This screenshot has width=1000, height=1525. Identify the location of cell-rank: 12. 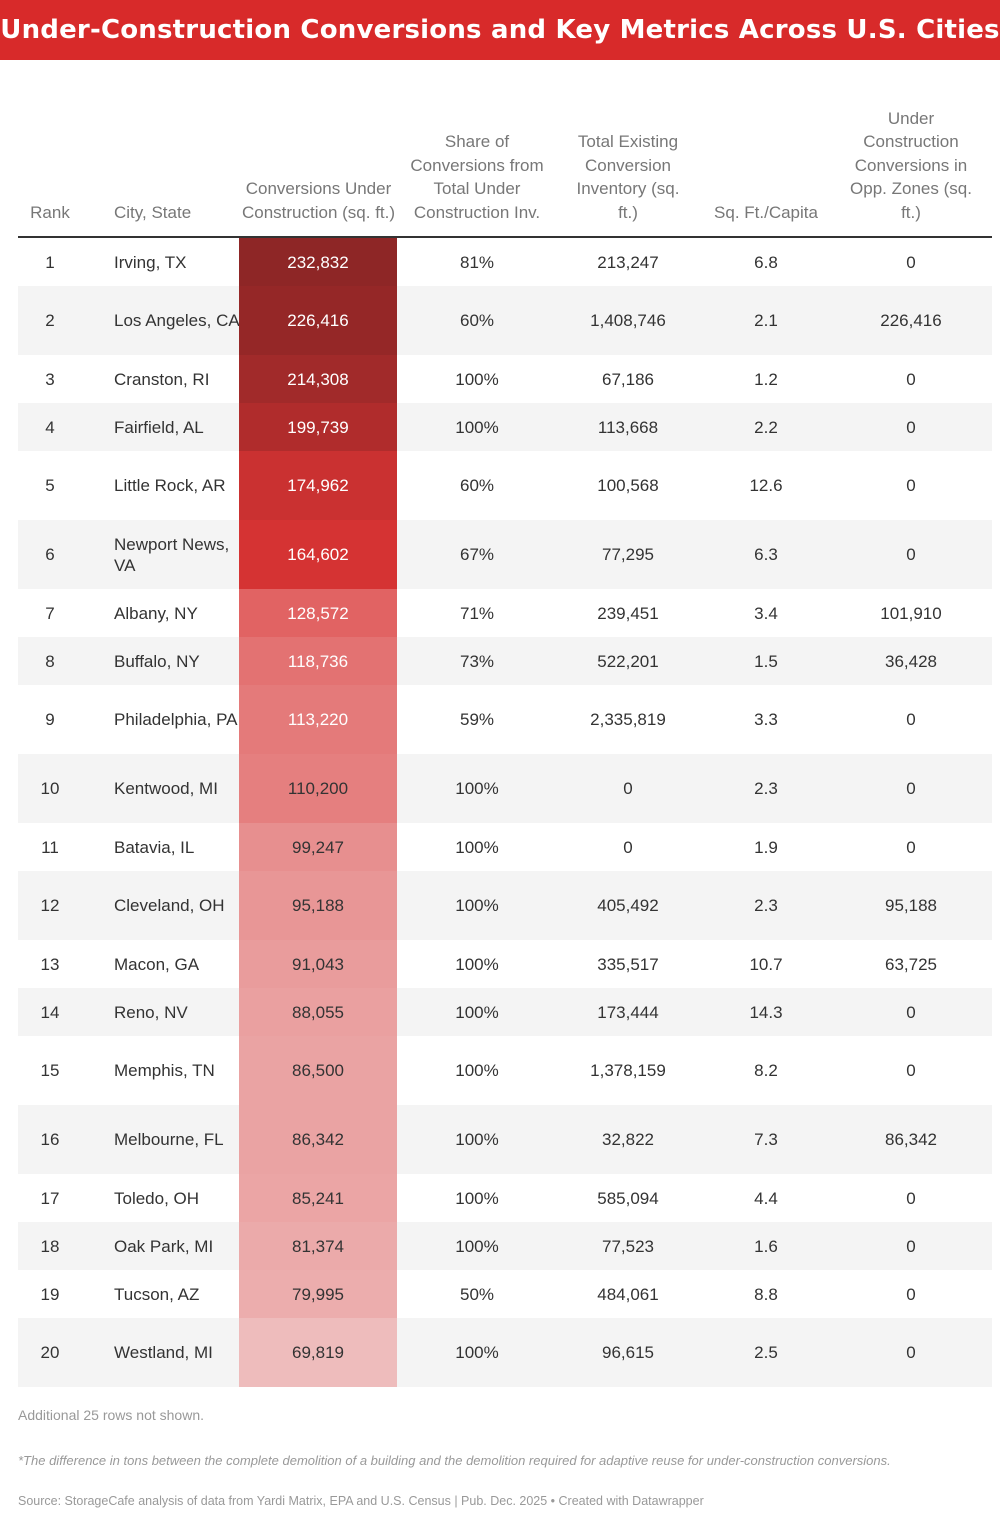
(50, 905).